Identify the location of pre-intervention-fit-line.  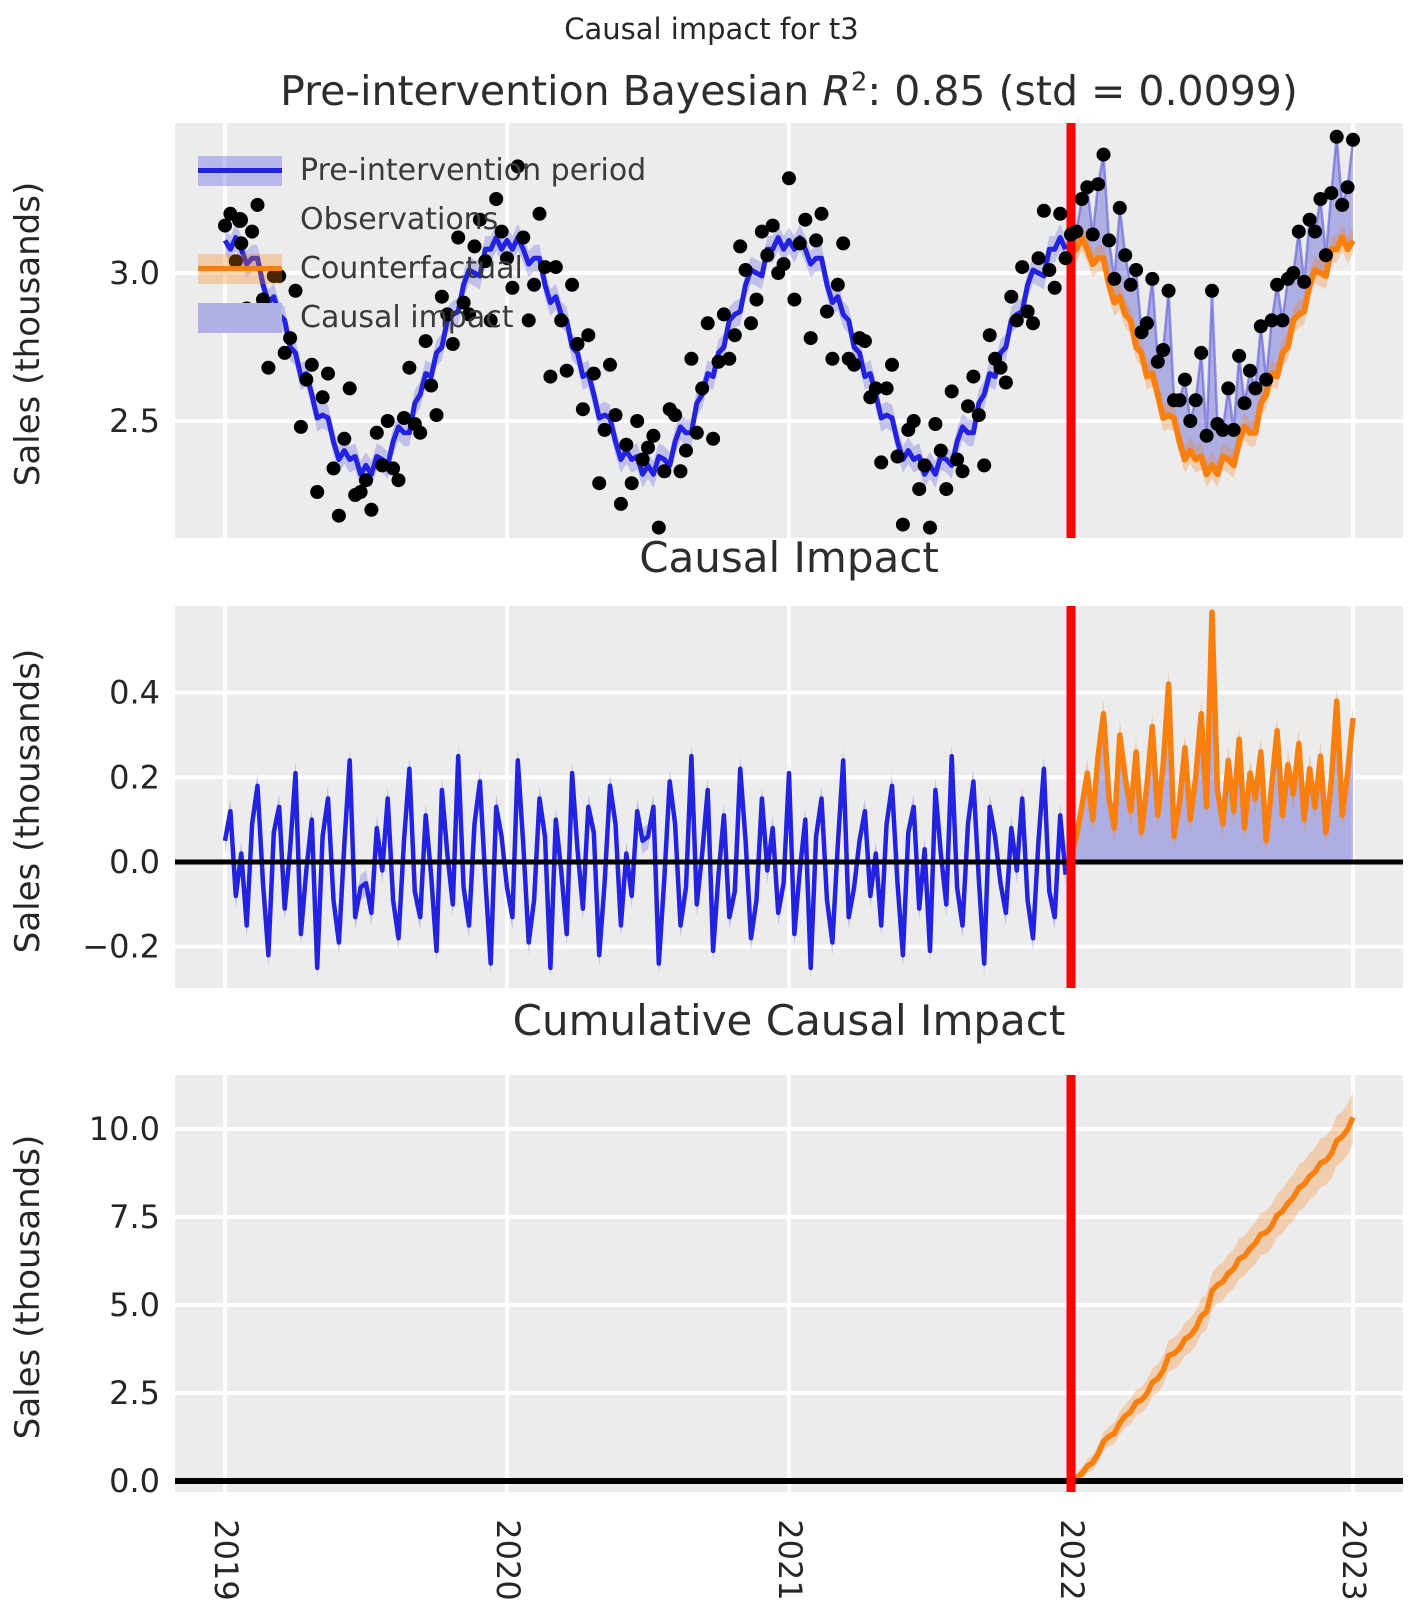
(645, 356).